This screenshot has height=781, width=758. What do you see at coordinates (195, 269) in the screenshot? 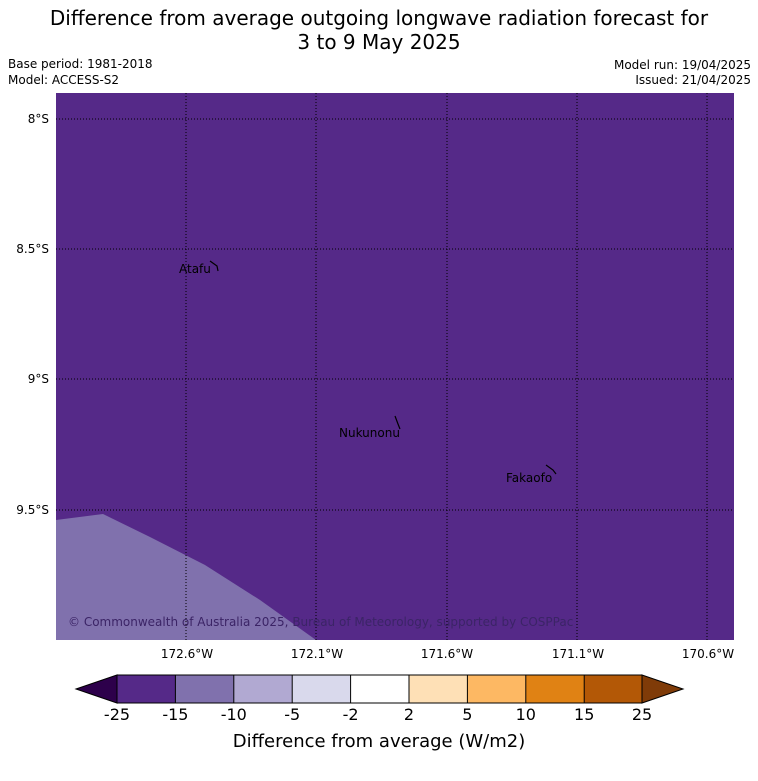
I see `place-label-atafu: Atafu` at bounding box center [195, 269].